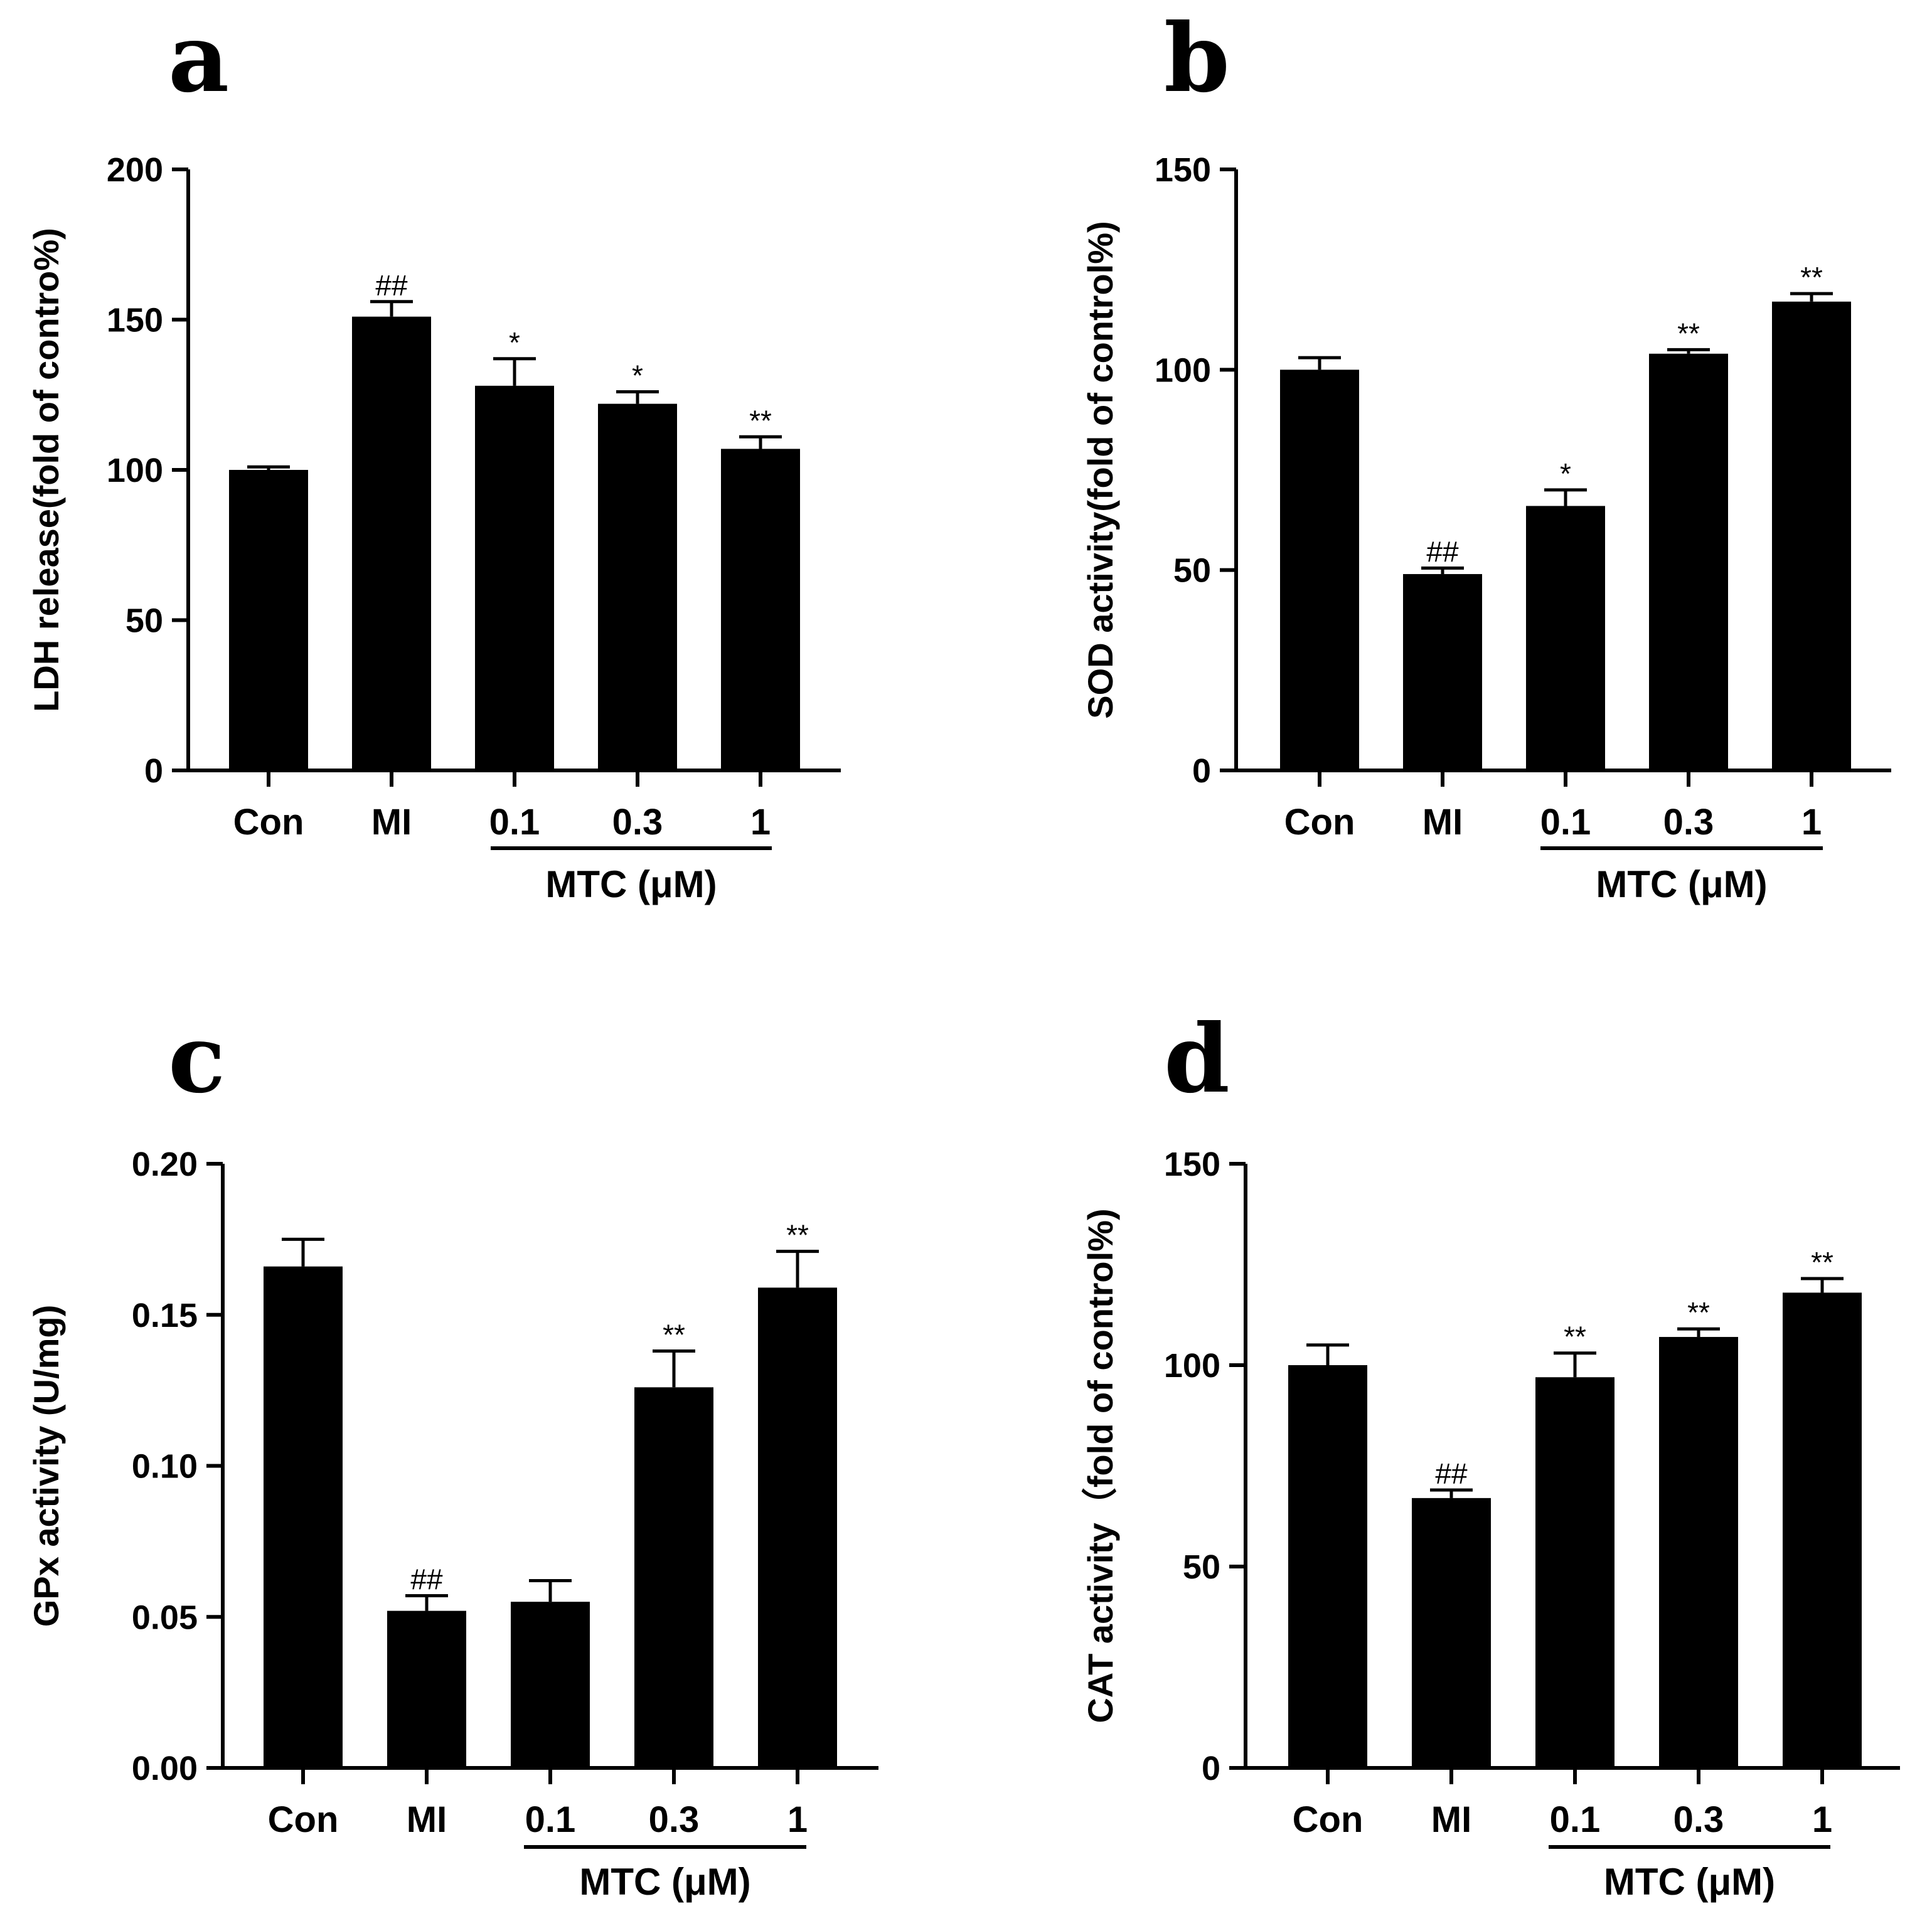 The width and height of the screenshot is (1932, 1921). What do you see at coordinates (46, 470) in the screenshot?
I see `y-axis-label: LDH release(fold of contro%)` at bounding box center [46, 470].